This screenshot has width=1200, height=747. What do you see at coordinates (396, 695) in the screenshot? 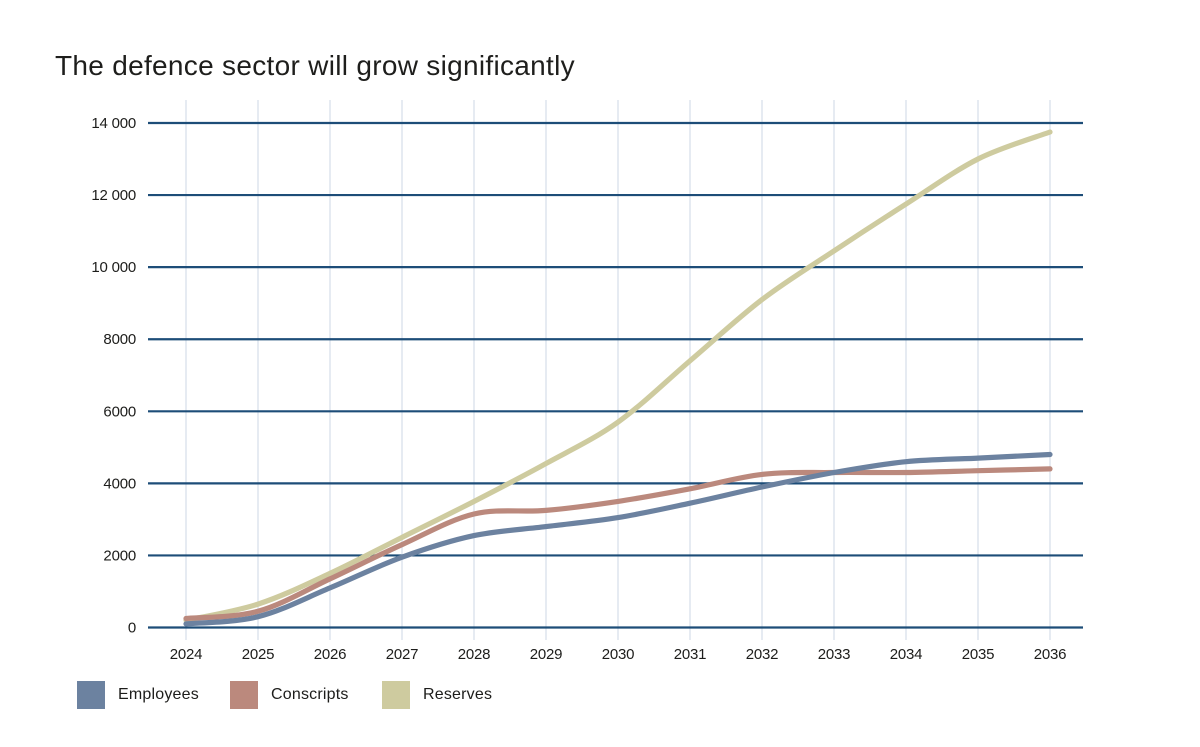
I see `legend-swatch-reserves` at bounding box center [396, 695].